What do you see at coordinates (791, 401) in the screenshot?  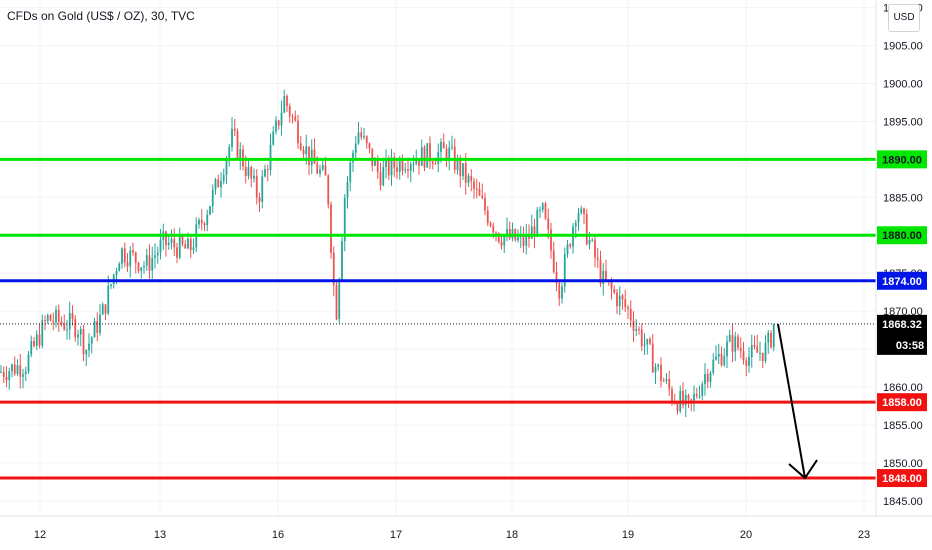 I see `arrow-shaft` at bounding box center [791, 401].